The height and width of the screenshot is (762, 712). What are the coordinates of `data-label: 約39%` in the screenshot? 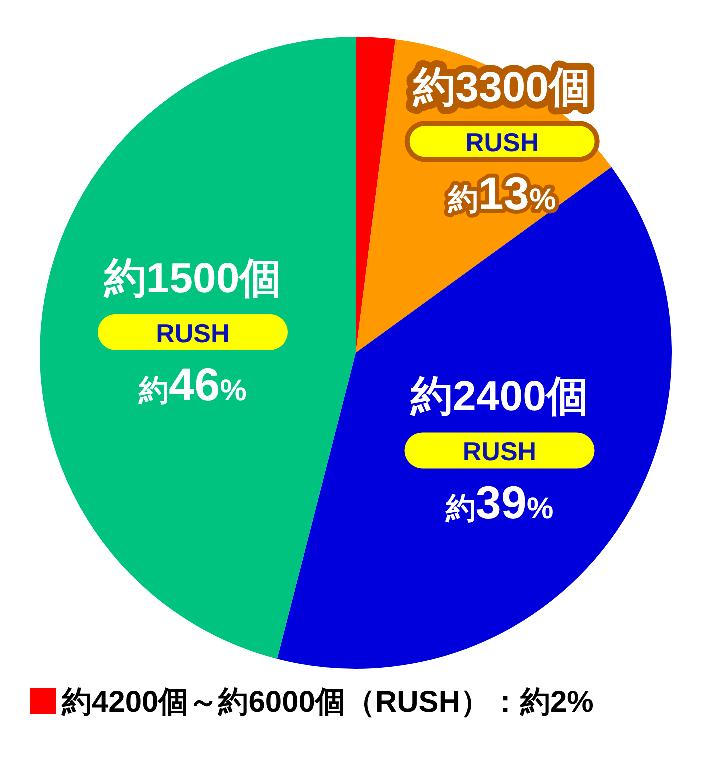 It's located at (499, 502).